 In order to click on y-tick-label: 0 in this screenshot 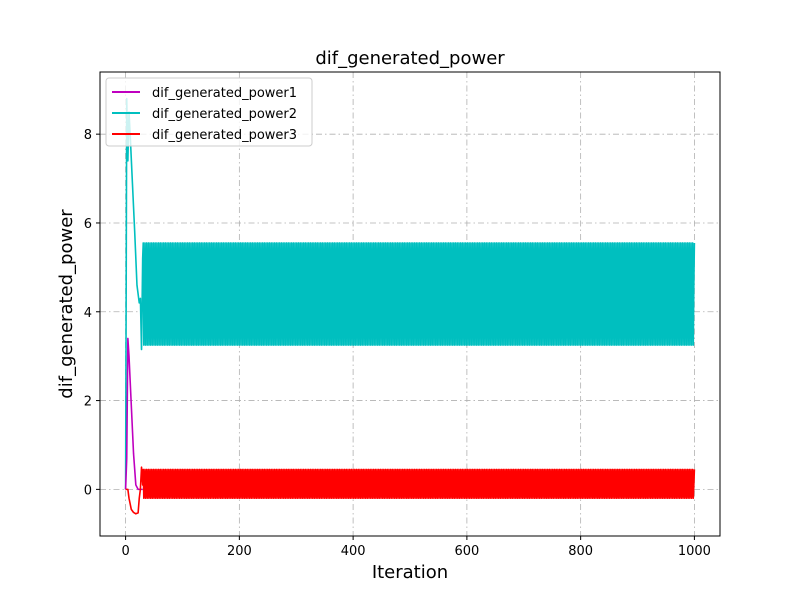, I will do `click(88, 490)`.